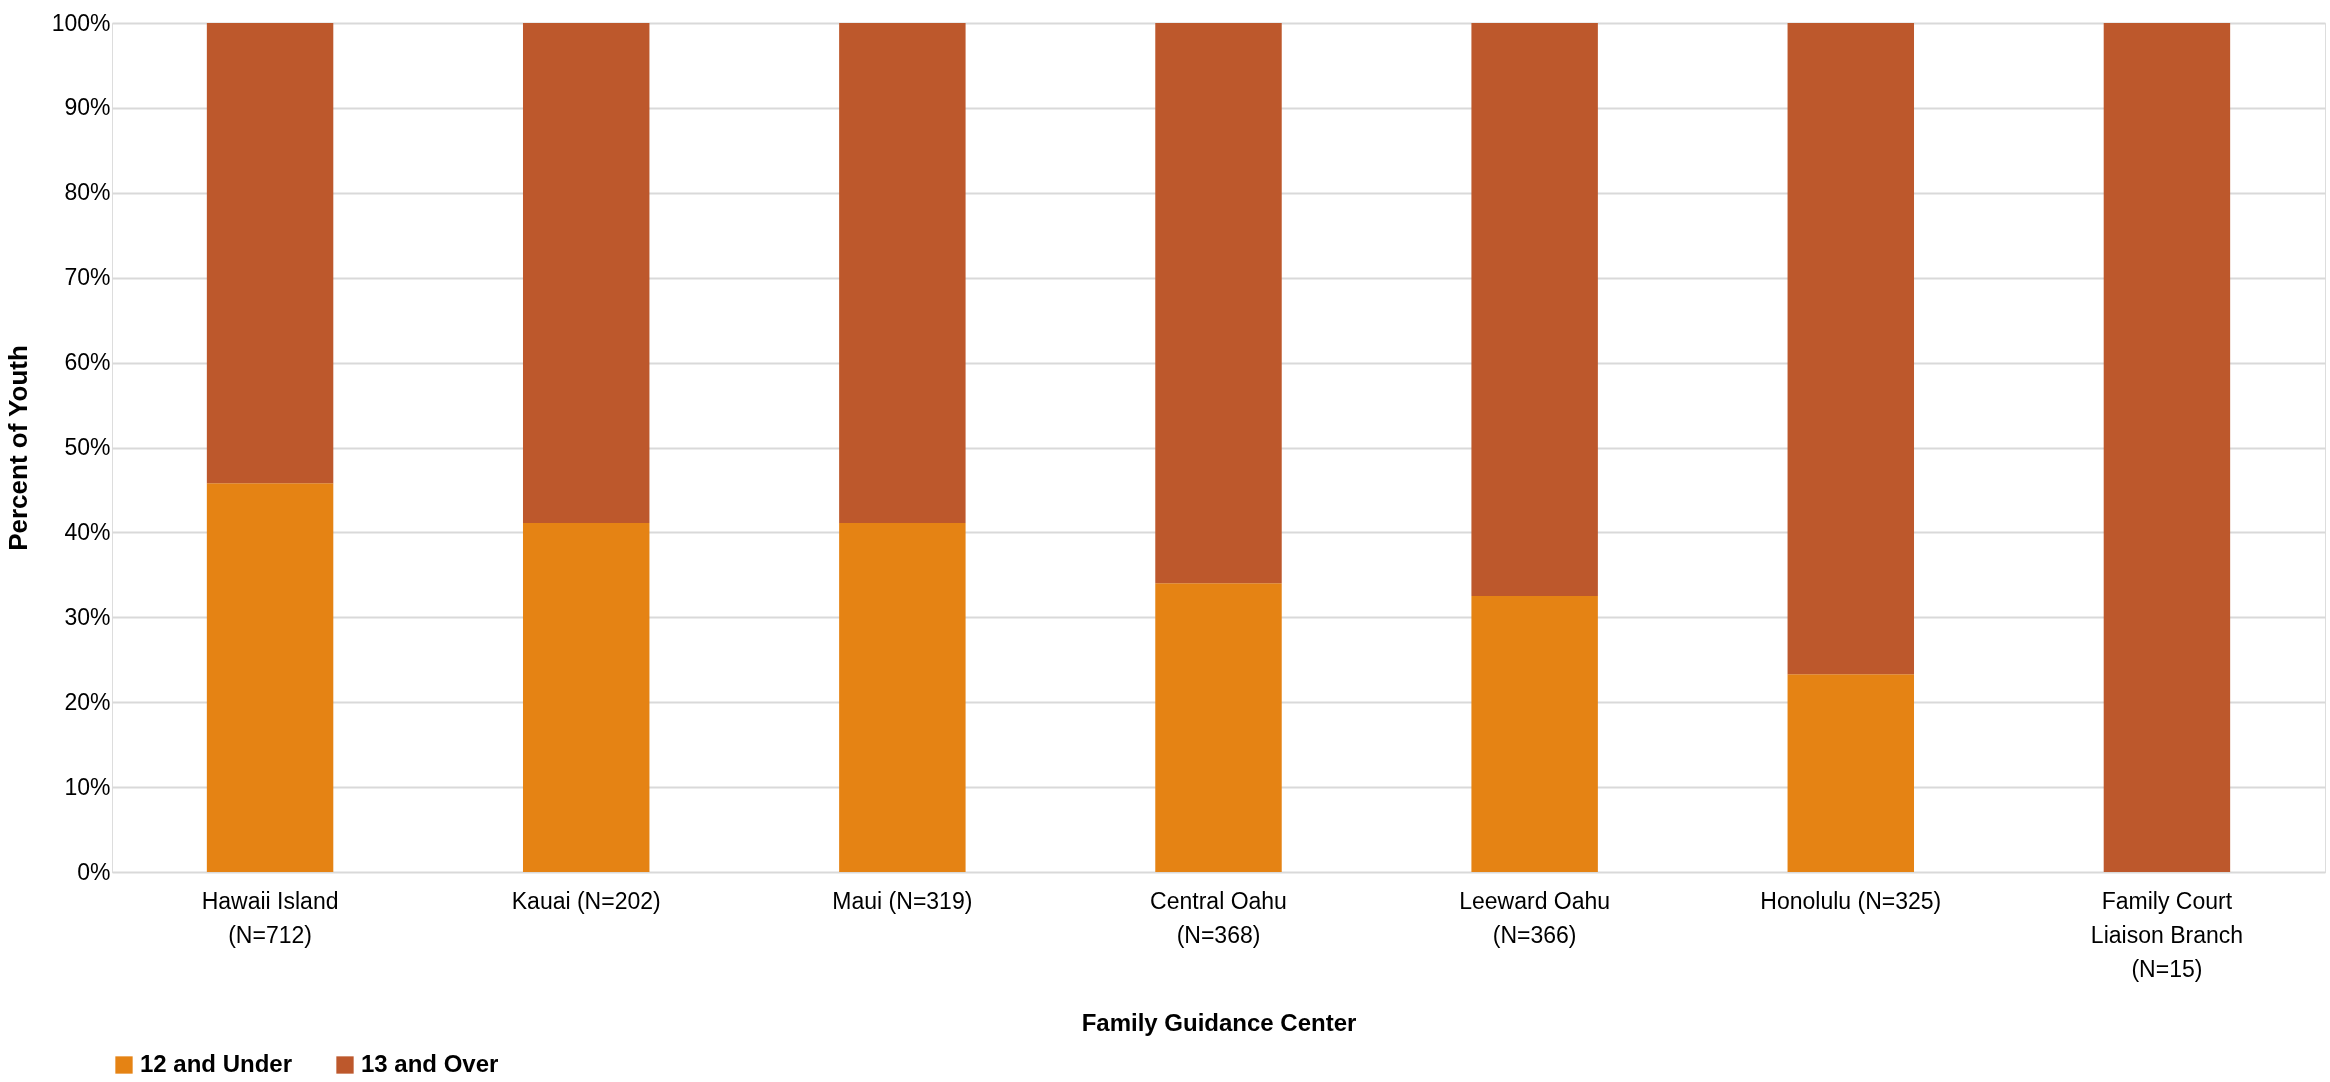 This screenshot has width=2330, height=1082. I want to click on y-tick-label: 0%, so click(94, 871).